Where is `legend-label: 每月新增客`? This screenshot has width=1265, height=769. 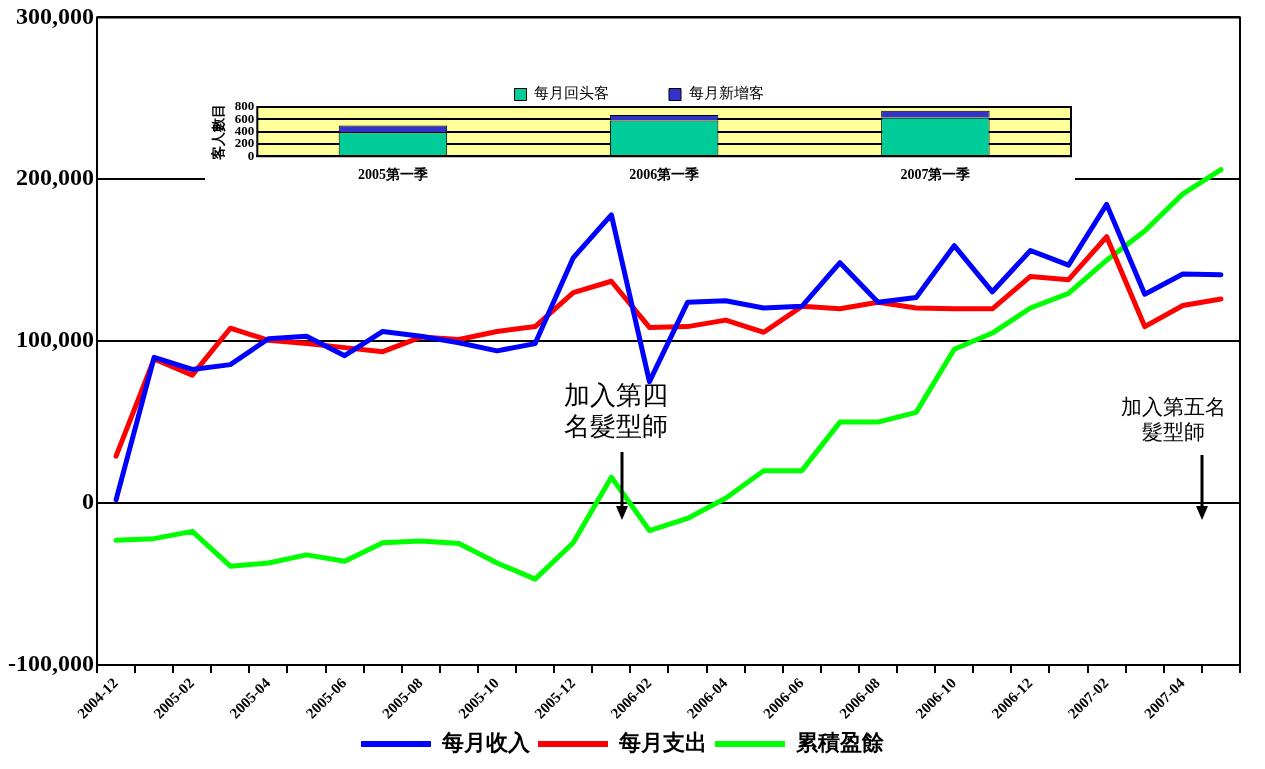 legend-label: 每月新增客 is located at coordinates (726, 93).